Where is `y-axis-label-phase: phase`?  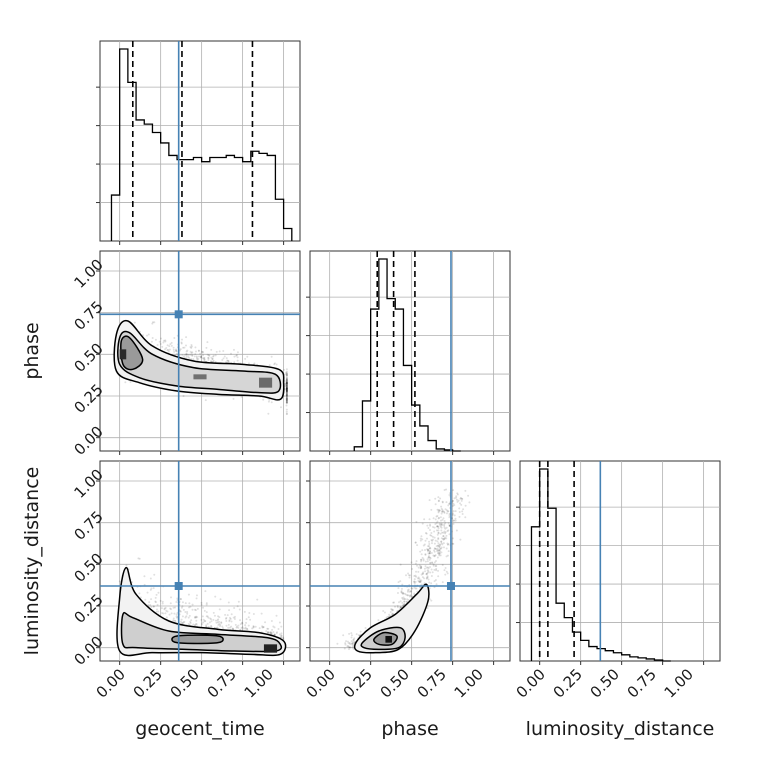 y-axis-label-phase: phase is located at coordinates (32, 350).